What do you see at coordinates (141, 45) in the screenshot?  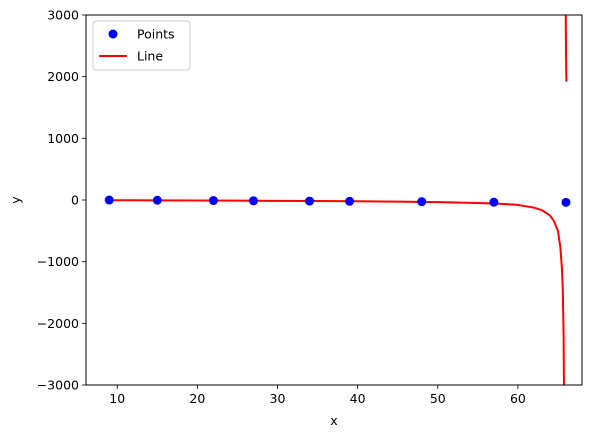 I see `legend: Points Line` at bounding box center [141, 45].